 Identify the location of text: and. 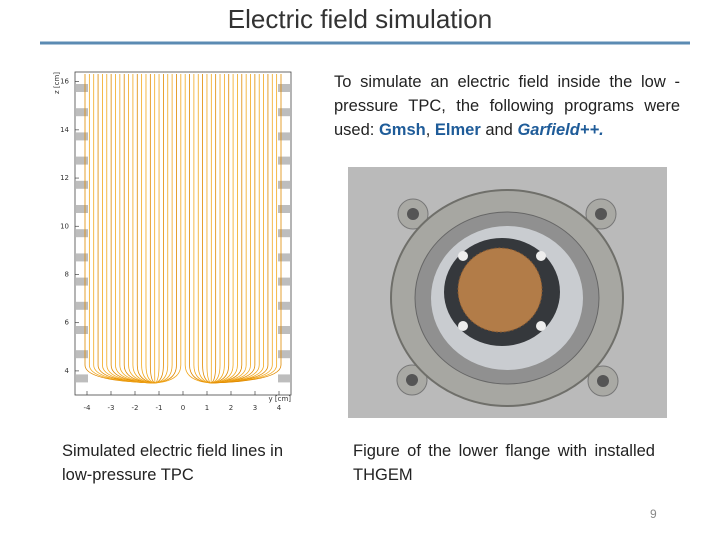
(499, 130).